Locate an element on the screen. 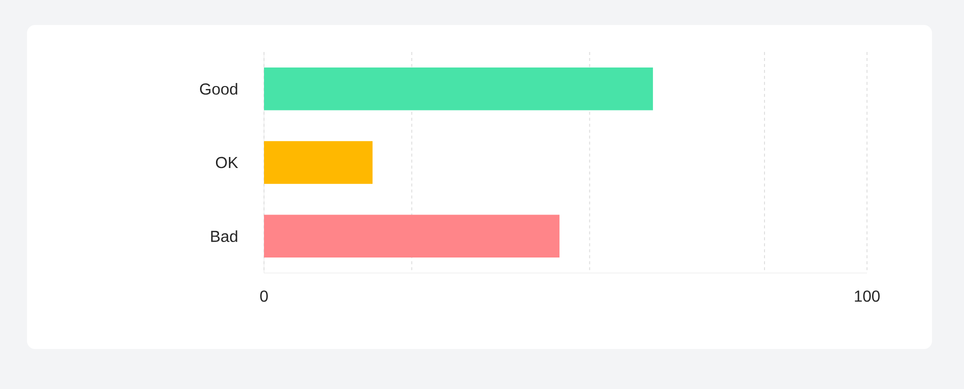  y-tick-label: Bad is located at coordinates (224, 236).